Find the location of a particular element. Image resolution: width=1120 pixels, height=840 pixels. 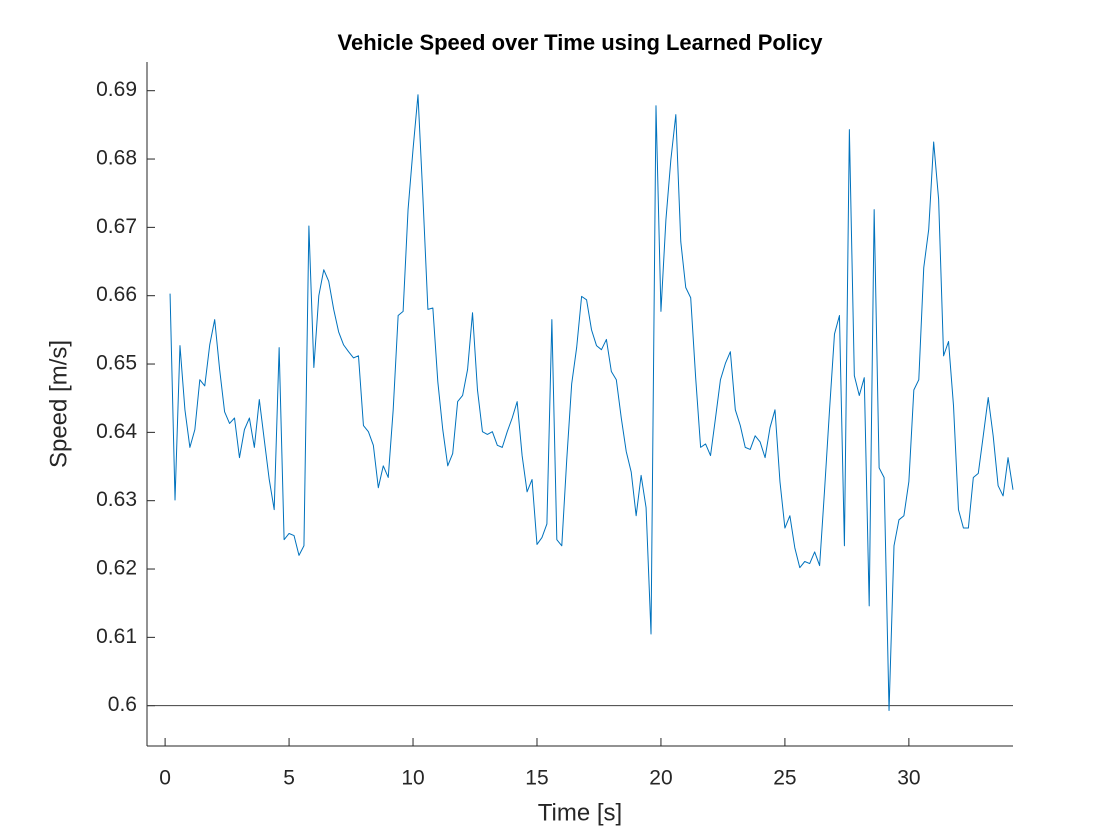

y-tick-label: 0.69 is located at coordinates (116, 89).